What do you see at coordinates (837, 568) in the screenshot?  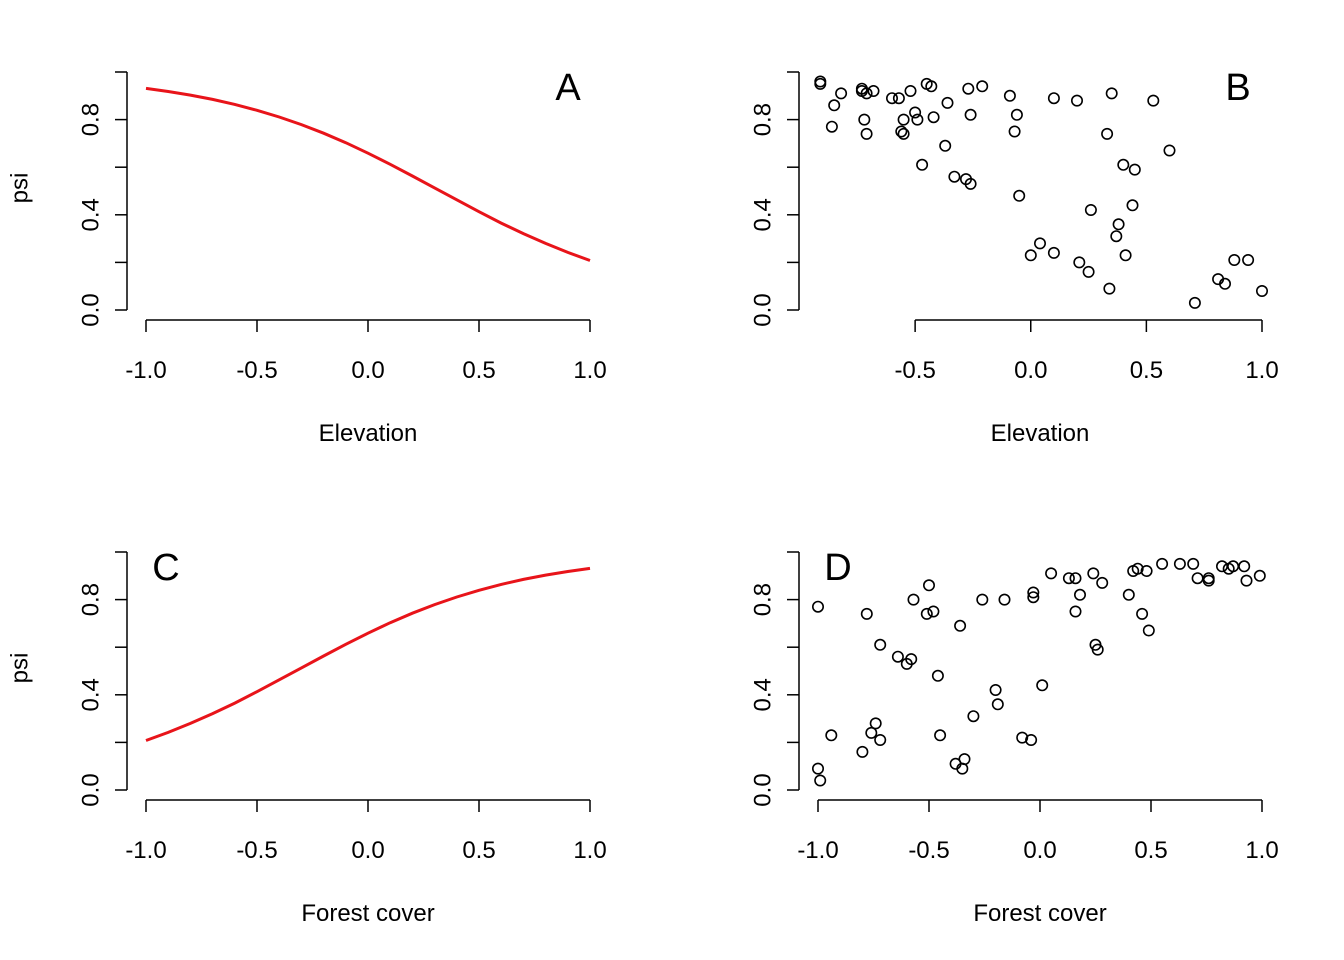 I see `panel-label: D` at bounding box center [837, 568].